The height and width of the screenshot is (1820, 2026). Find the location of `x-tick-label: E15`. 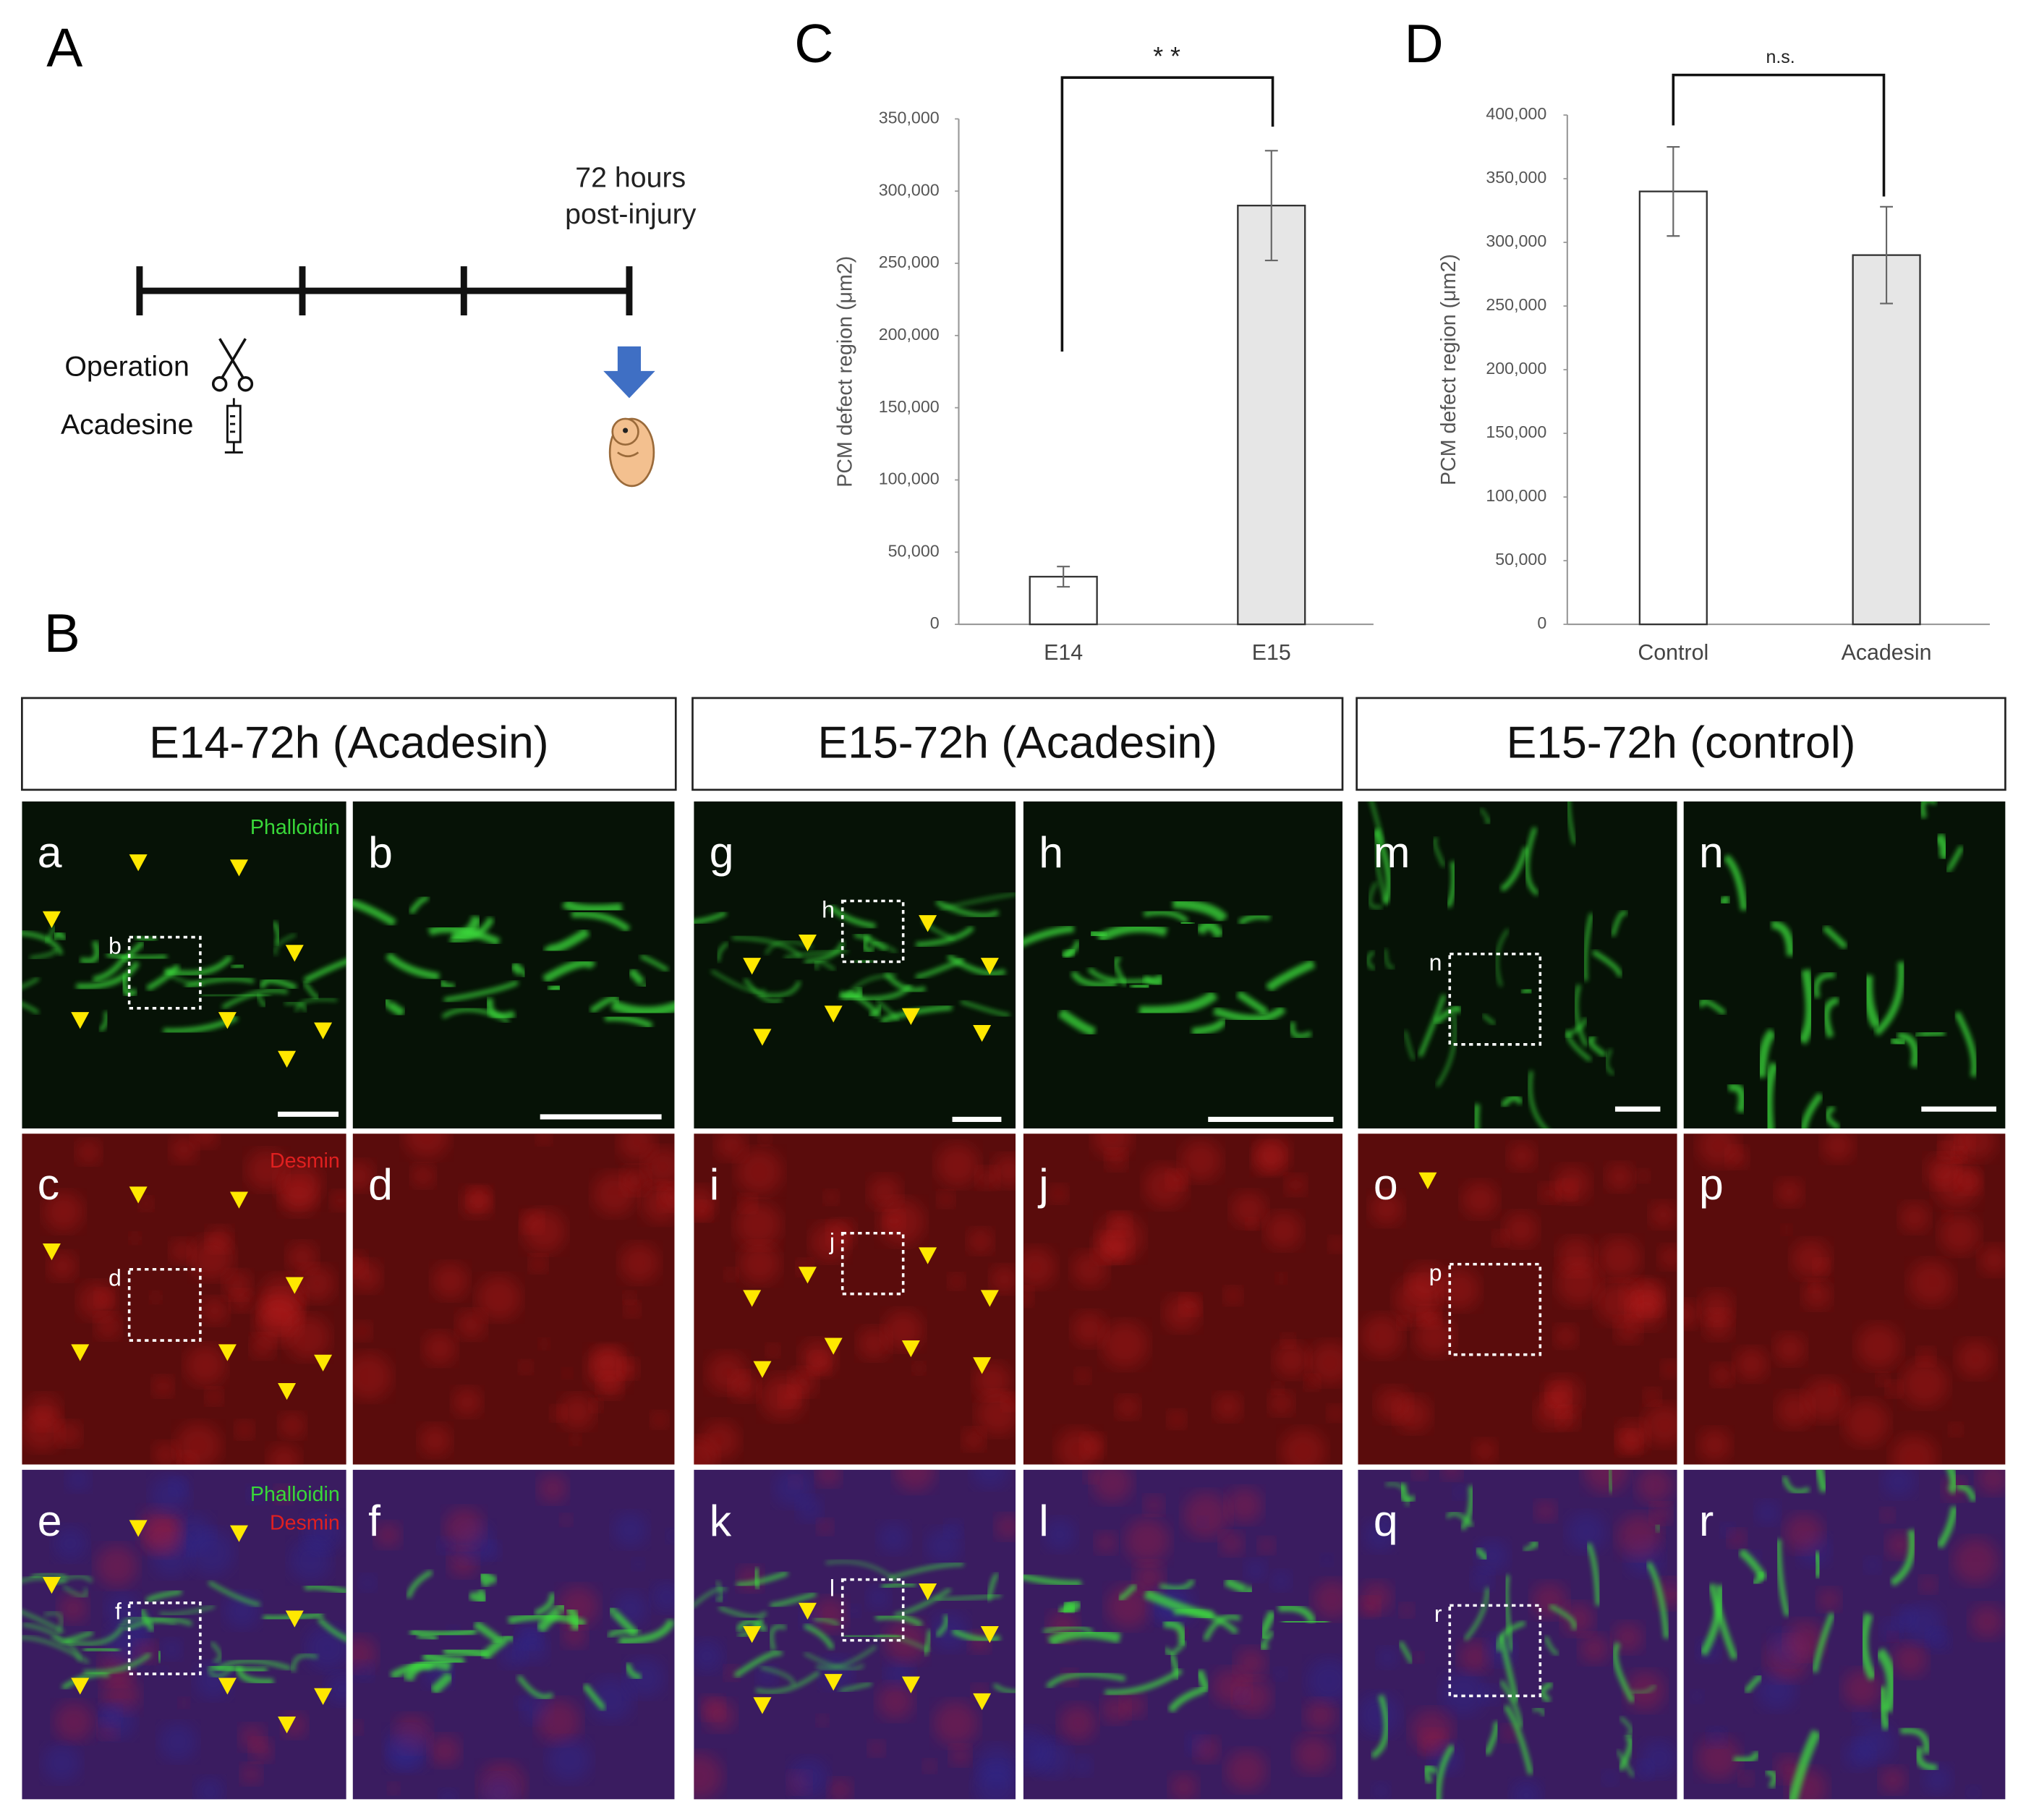

x-tick-label: E15 is located at coordinates (1272, 653).